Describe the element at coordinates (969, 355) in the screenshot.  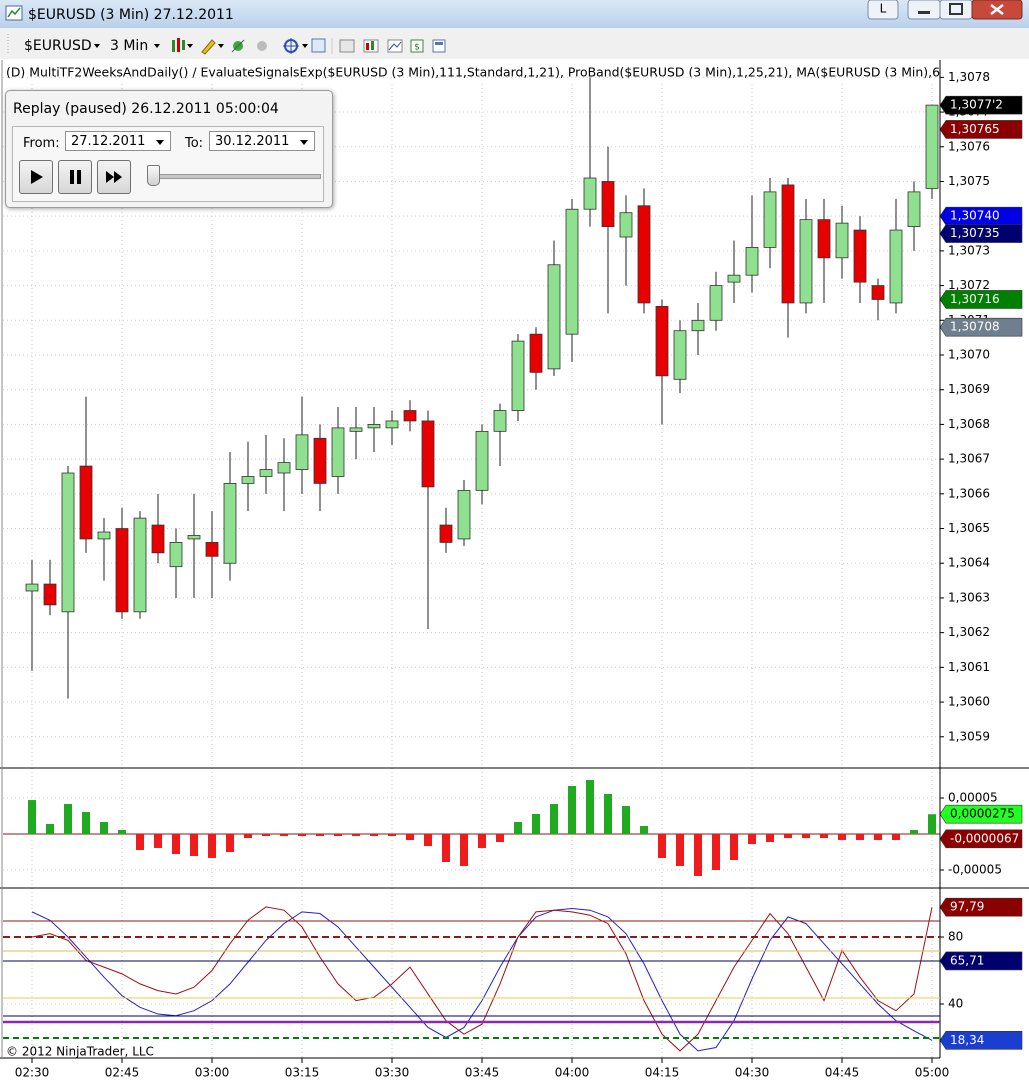
I see `y-tick-label: 1,3070` at that location.